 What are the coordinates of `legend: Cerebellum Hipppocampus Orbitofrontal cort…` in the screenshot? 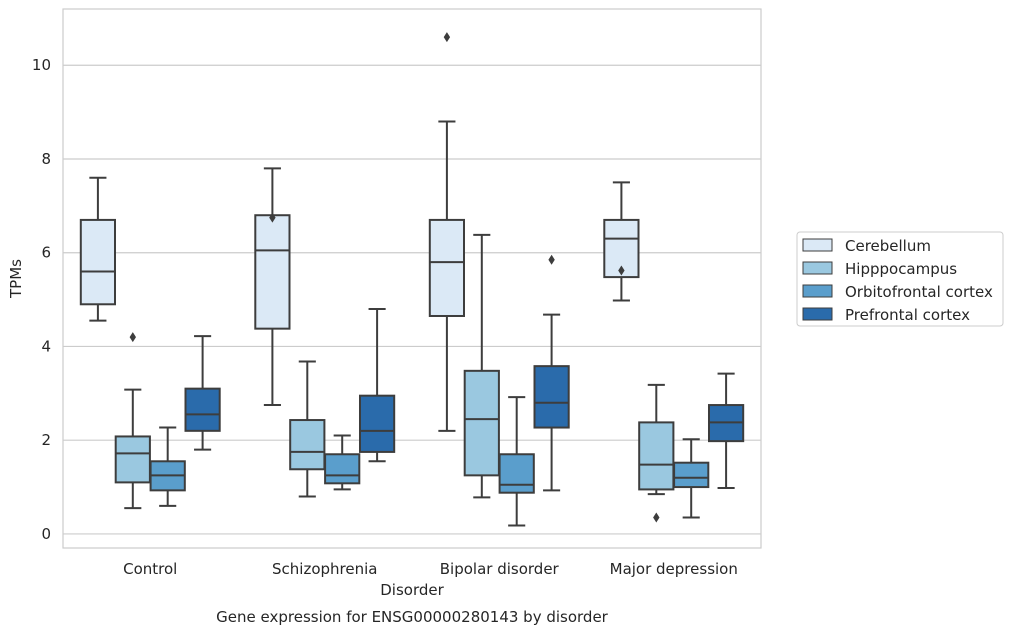 It's located at (900, 279).